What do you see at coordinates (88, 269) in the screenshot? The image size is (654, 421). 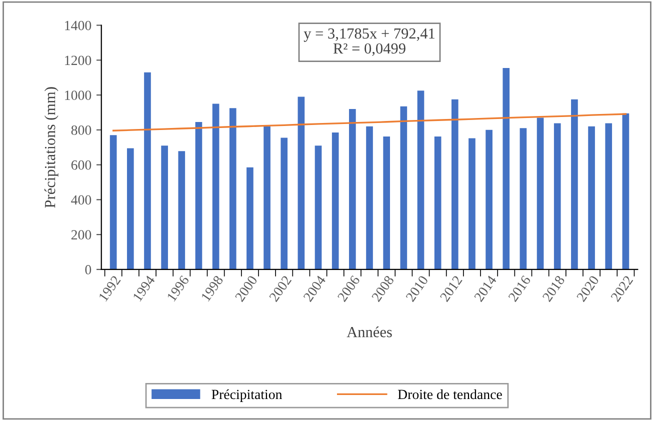 I see `y-tick-label: 0` at bounding box center [88, 269].